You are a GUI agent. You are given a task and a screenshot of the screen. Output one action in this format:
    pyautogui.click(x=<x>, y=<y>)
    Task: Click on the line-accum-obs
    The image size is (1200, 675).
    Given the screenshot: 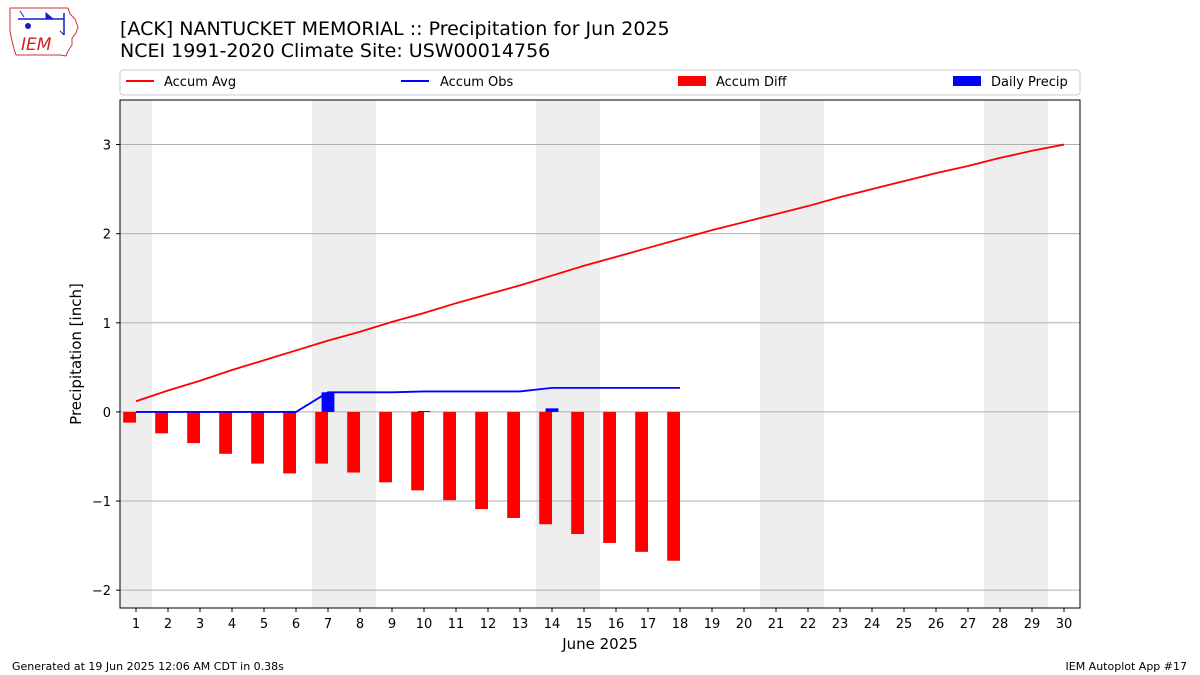 What is the action you would take?
    pyautogui.click(x=408, y=399)
    